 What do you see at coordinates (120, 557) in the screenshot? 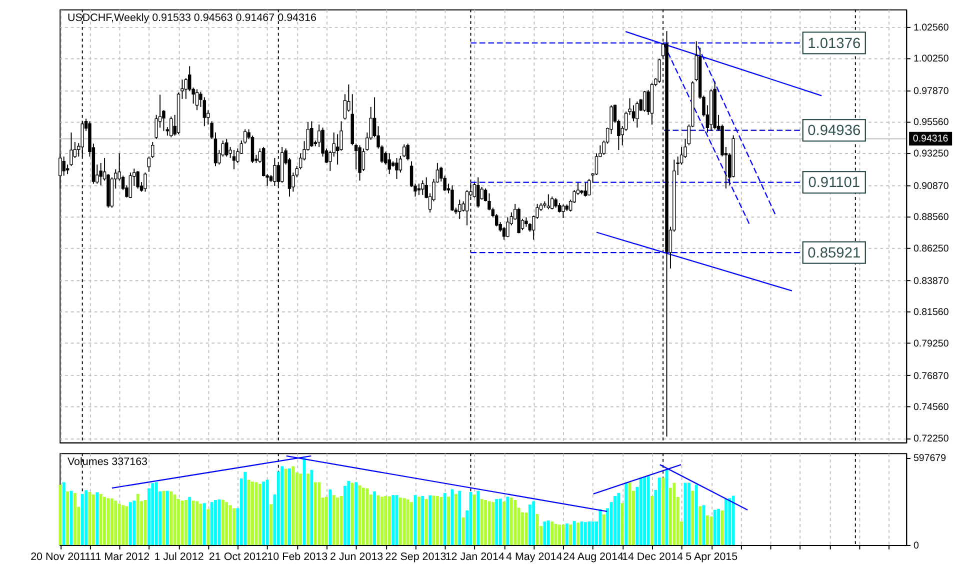
I see `x-tick-label: 11 Mar 2012` at bounding box center [120, 557].